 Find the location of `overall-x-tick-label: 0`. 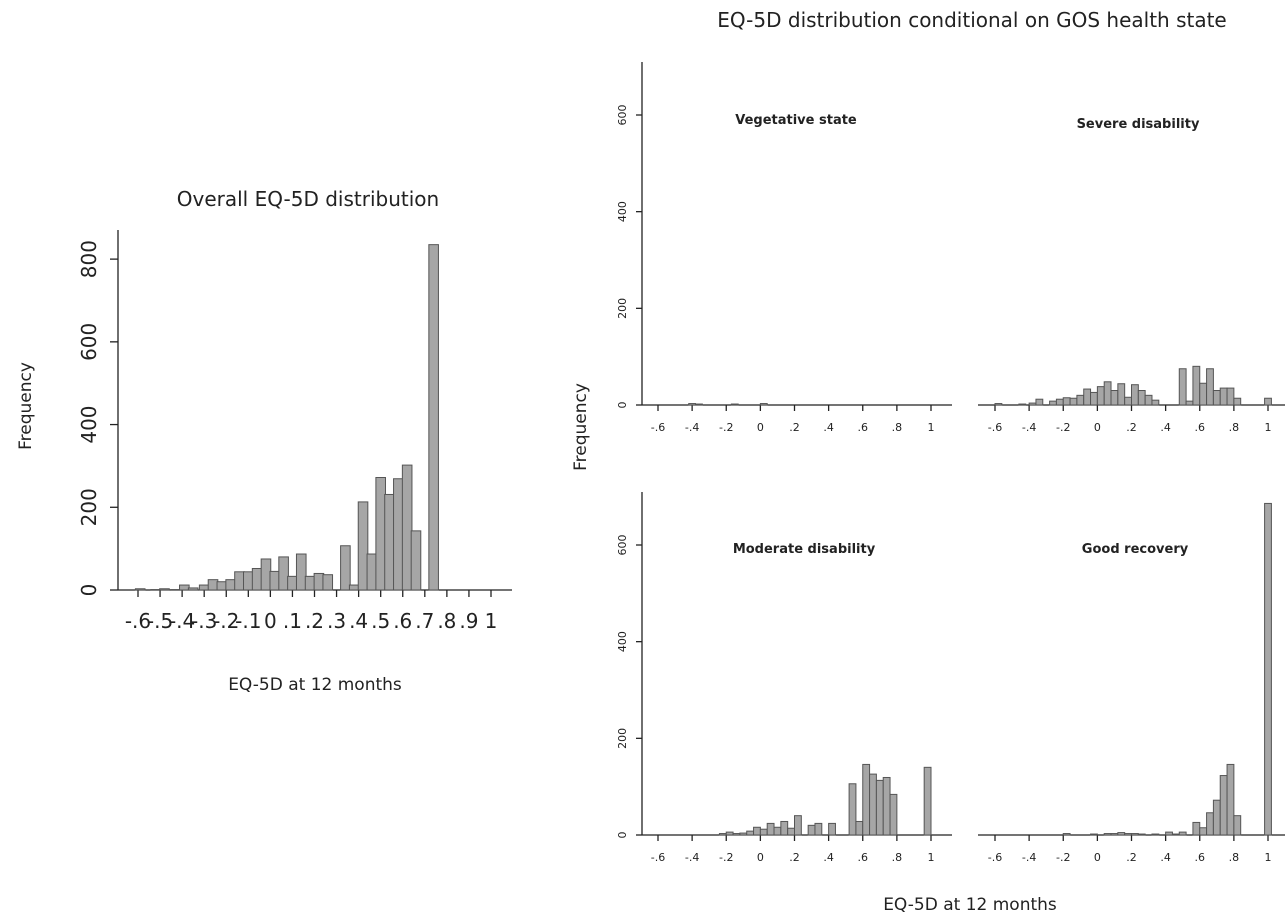

overall-x-tick-label: 0 is located at coordinates (270, 621).